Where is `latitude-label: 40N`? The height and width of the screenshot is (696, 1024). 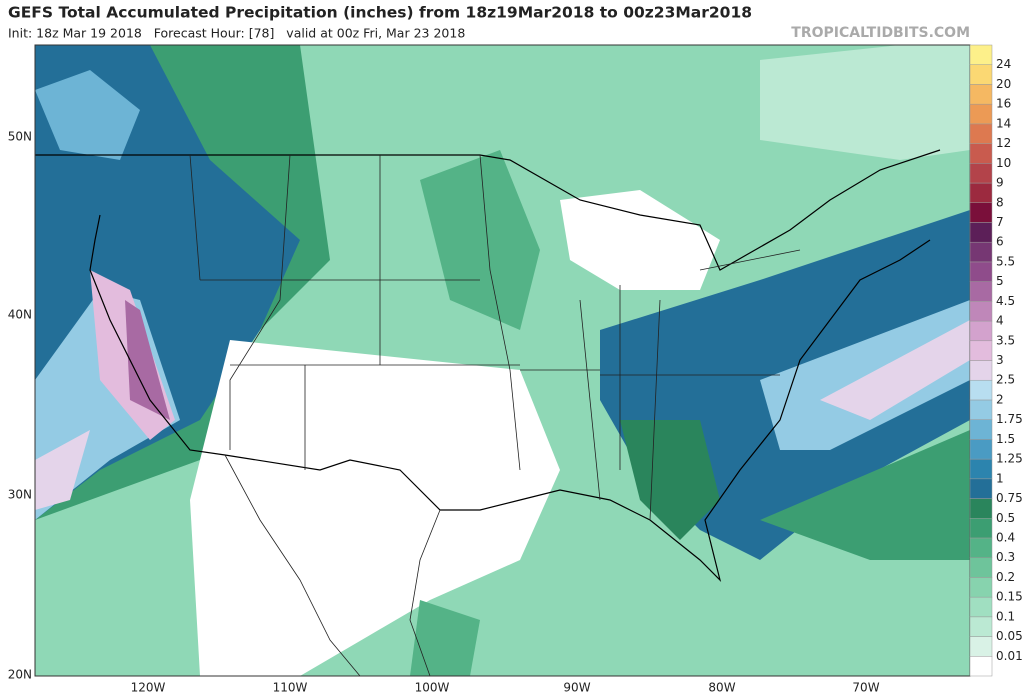
latitude-label: 40N is located at coordinates (20, 315).